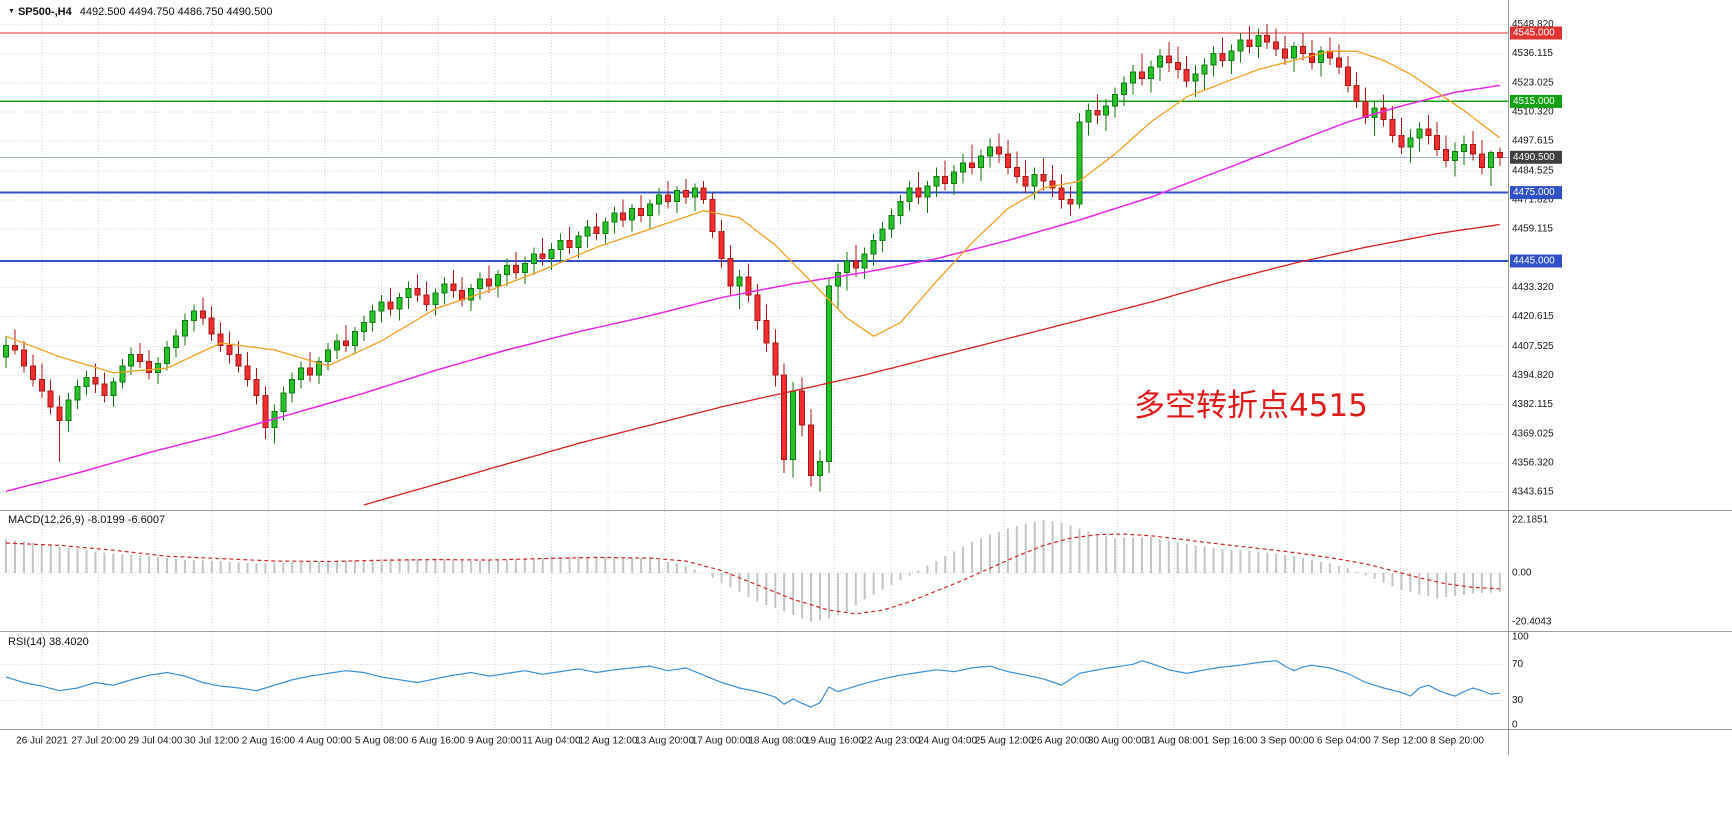 This screenshot has width=1732, height=837. Describe the element at coordinates (1518, 700) in the screenshot. I see `rsi-tick-label: 30` at that location.